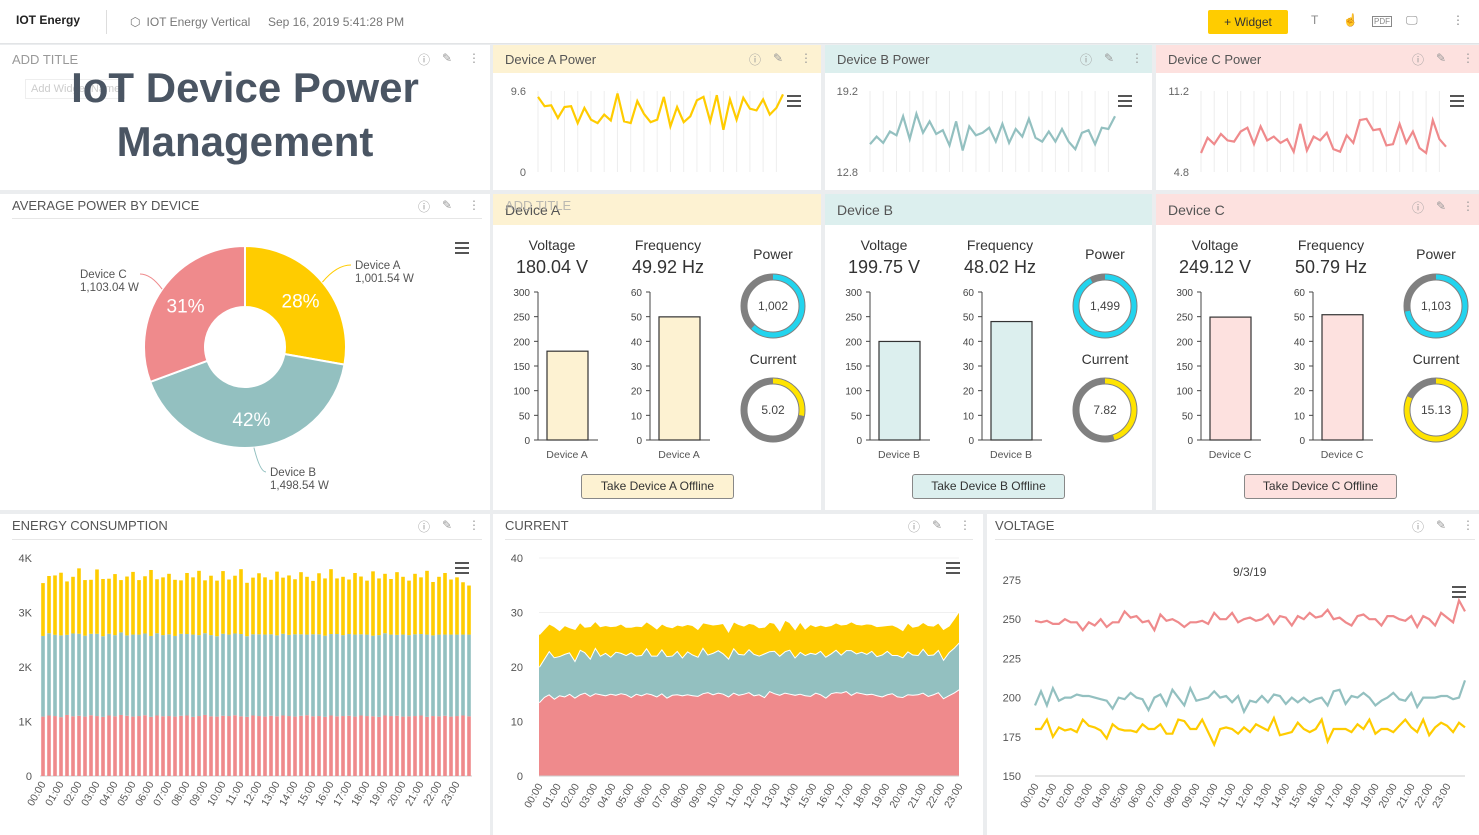 The height and width of the screenshot is (835, 1479). What do you see at coordinates (45, 59) in the screenshot?
I see `panel-title: ADD TITLE` at bounding box center [45, 59].